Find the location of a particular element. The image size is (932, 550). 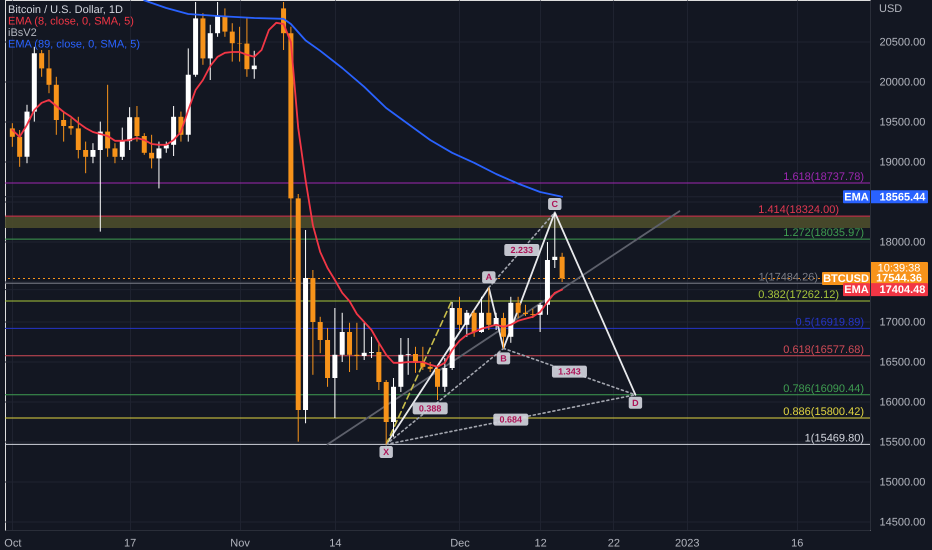

chart-title: Bitcoin / U.S. Dollar, 1D is located at coordinates (65, 10).